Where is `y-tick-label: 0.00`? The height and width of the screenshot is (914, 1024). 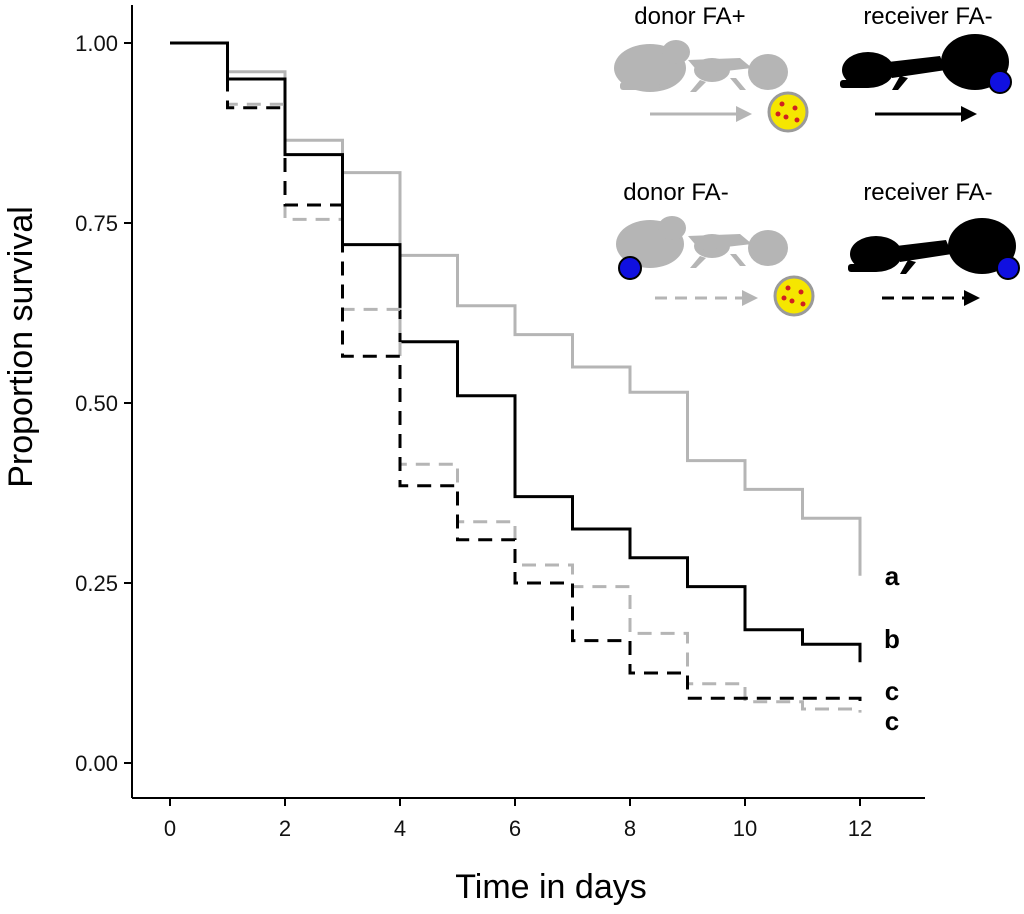
y-tick-label: 0.00 is located at coordinates (96, 763).